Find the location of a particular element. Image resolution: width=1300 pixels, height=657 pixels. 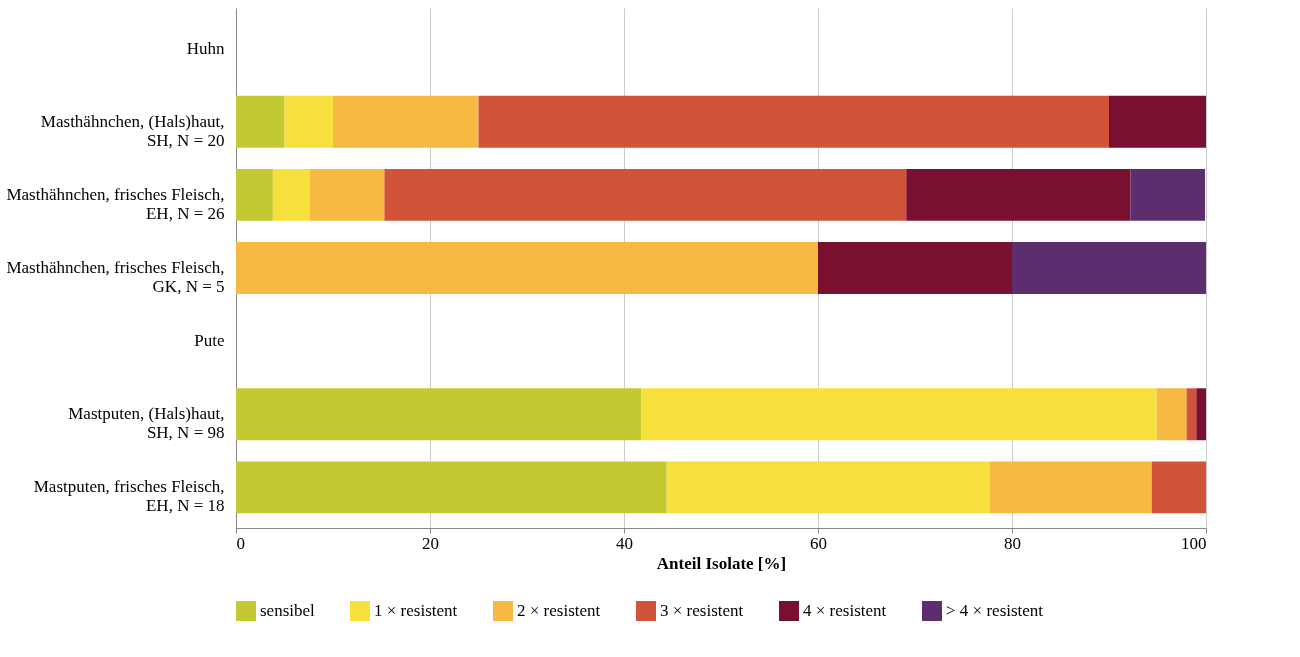

x-tick-label: 100 is located at coordinates (1194, 543).